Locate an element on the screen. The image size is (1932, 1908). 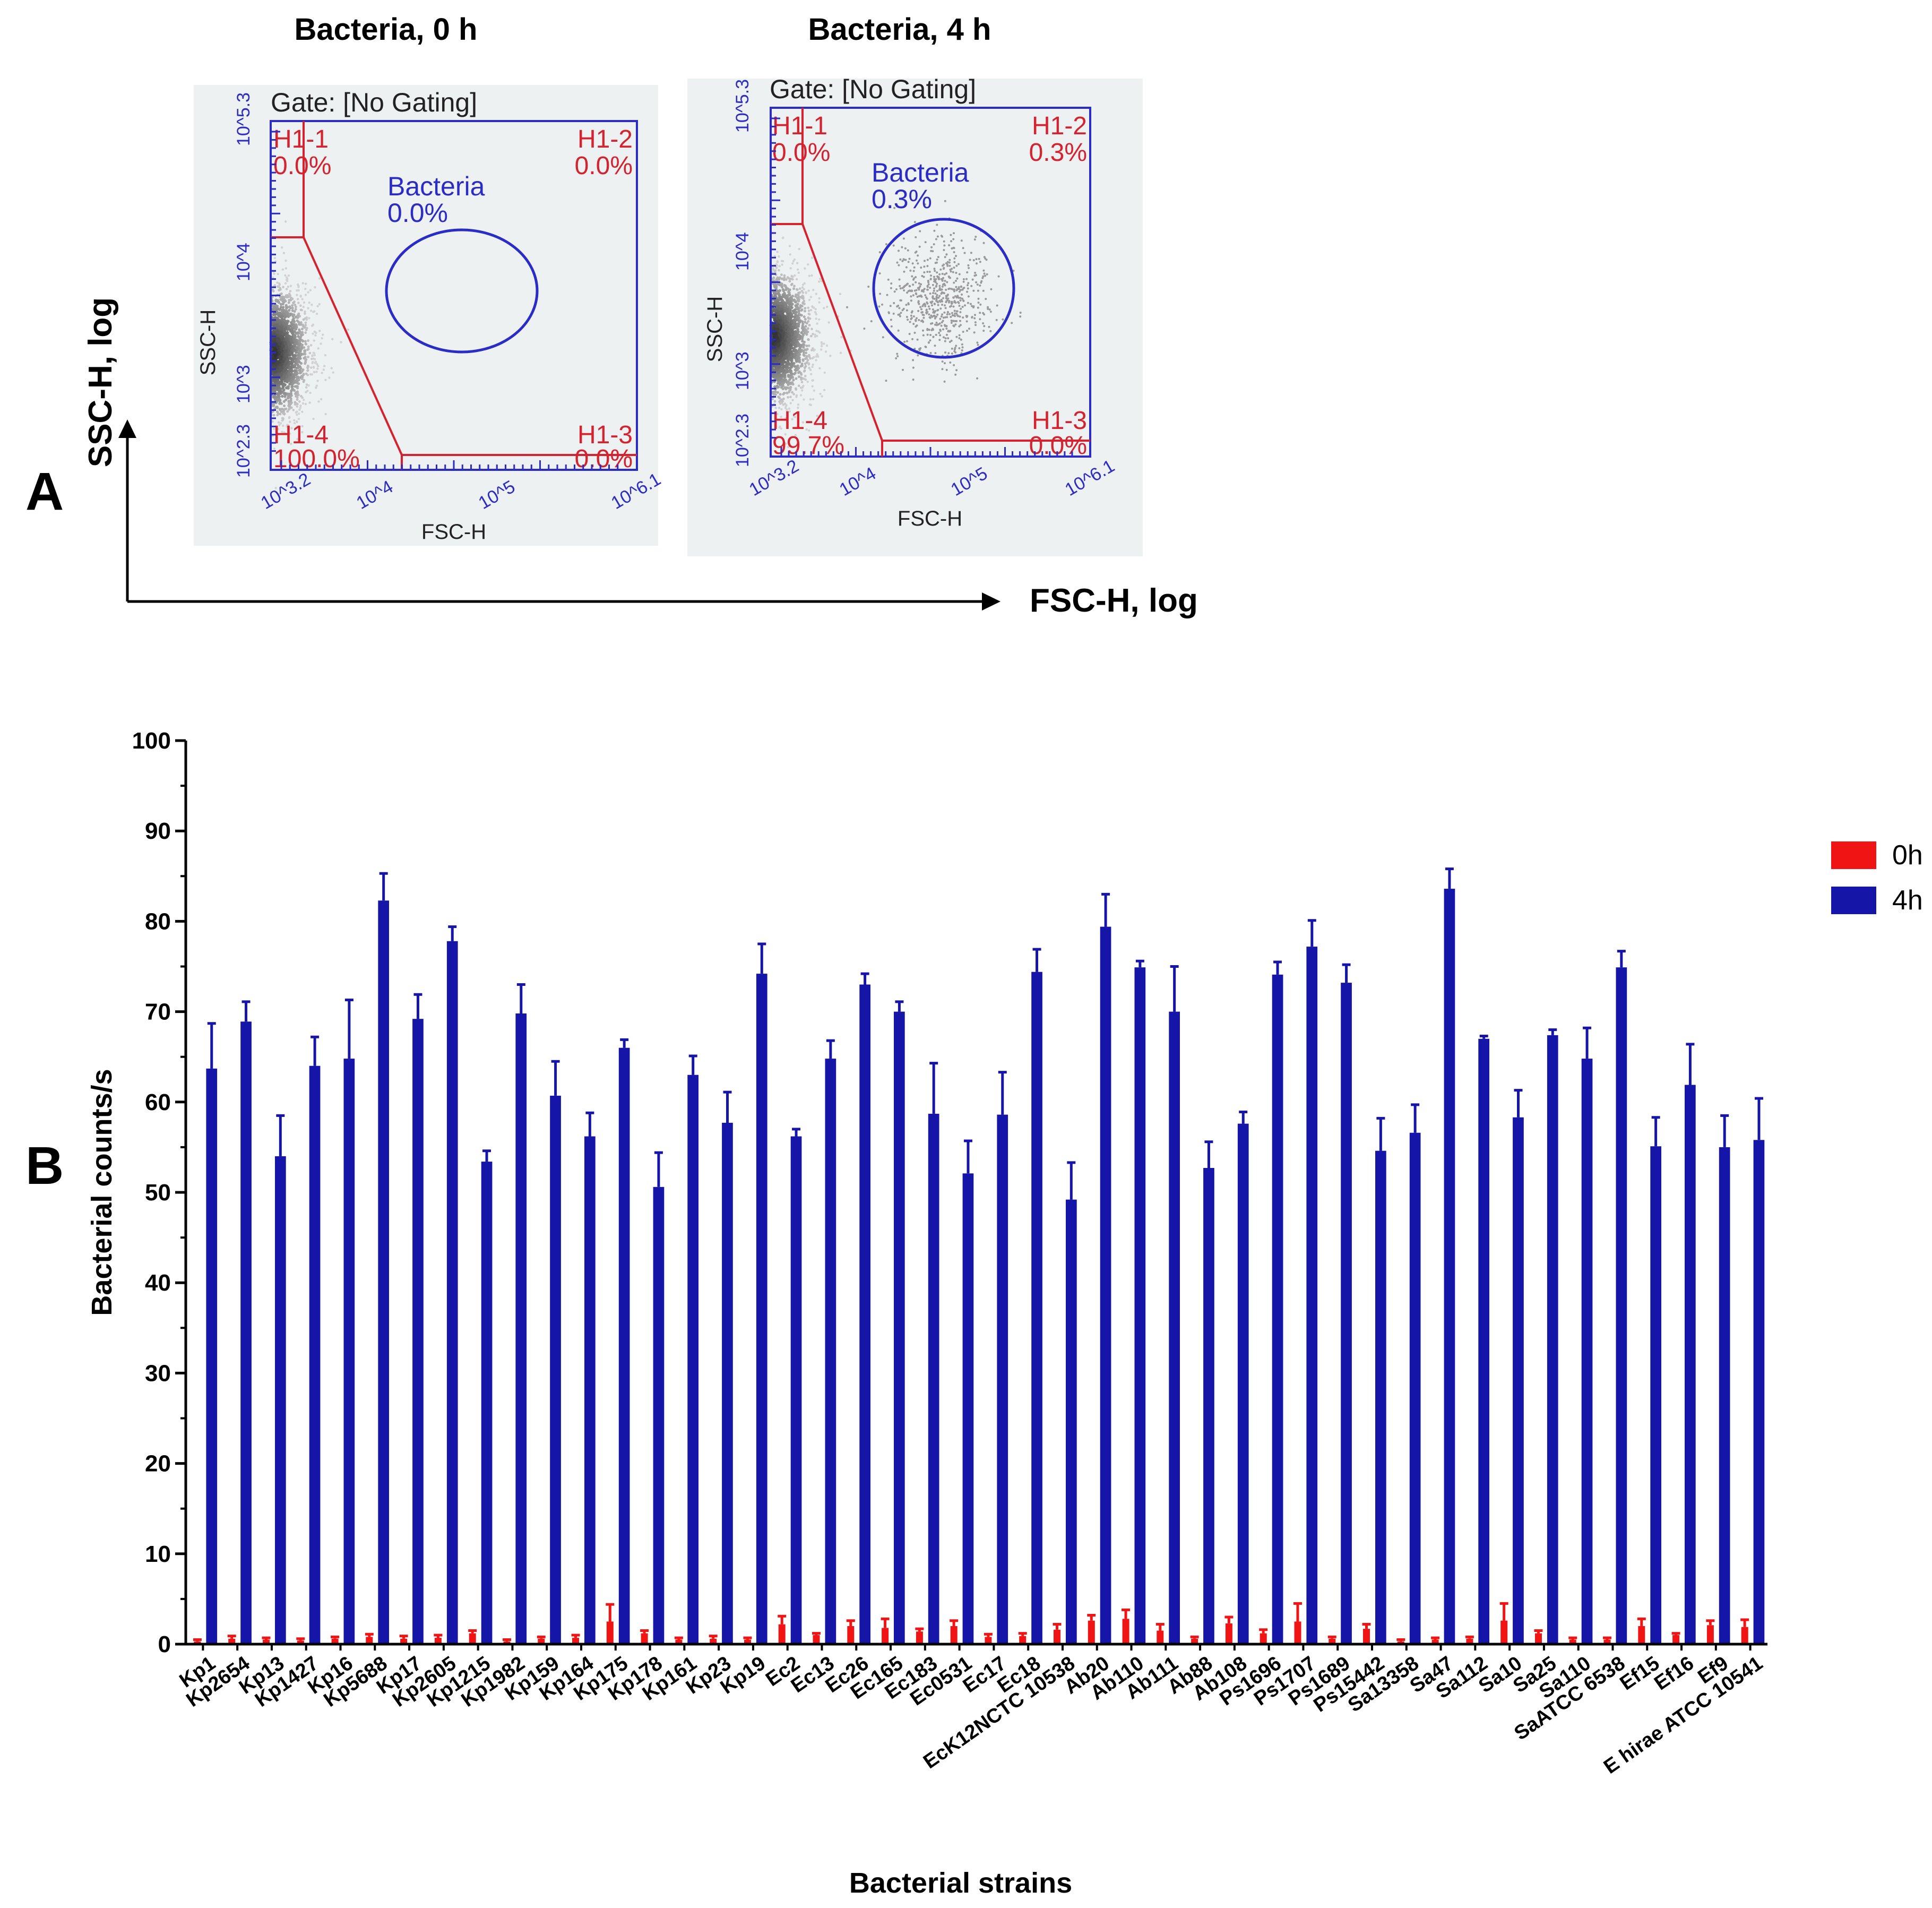
bacteria-gate-name: Bacteria is located at coordinates (920, 172).